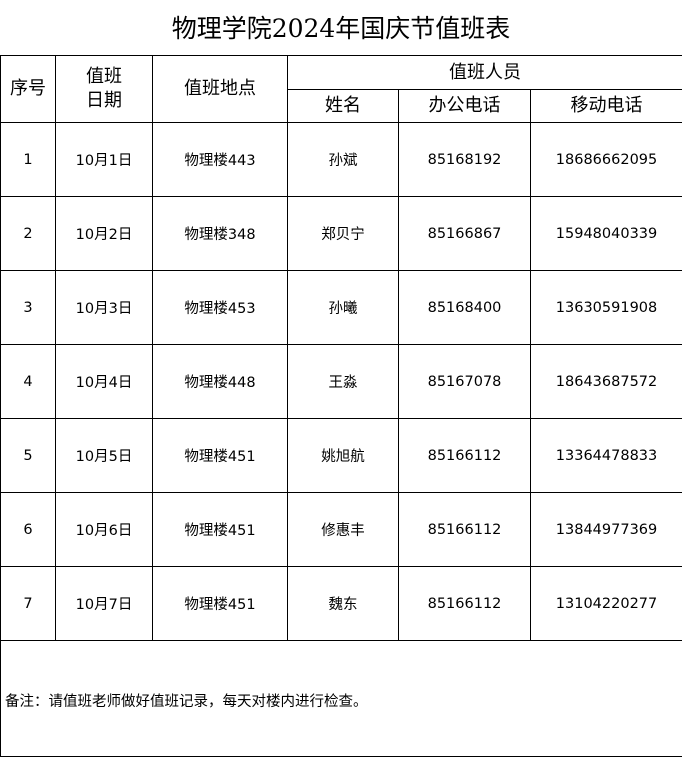 Image resolution: width=682 pixels, height=762 pixels. I want to click on cell-index: 7, so click(28, 603).